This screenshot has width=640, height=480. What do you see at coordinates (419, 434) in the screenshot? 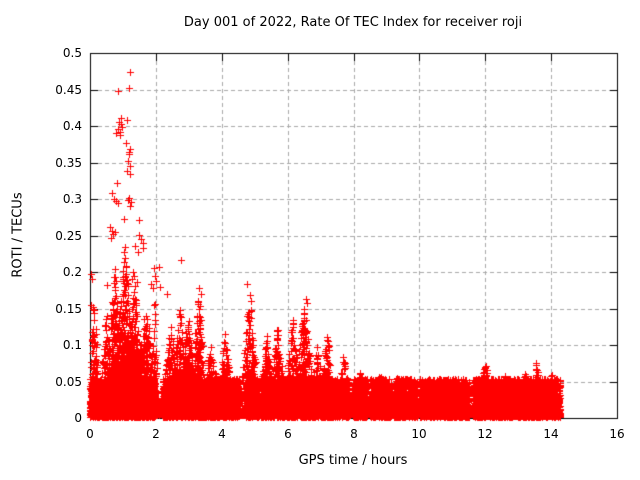
I see `x-tick-label: 10` at bounding box center [419, 434].